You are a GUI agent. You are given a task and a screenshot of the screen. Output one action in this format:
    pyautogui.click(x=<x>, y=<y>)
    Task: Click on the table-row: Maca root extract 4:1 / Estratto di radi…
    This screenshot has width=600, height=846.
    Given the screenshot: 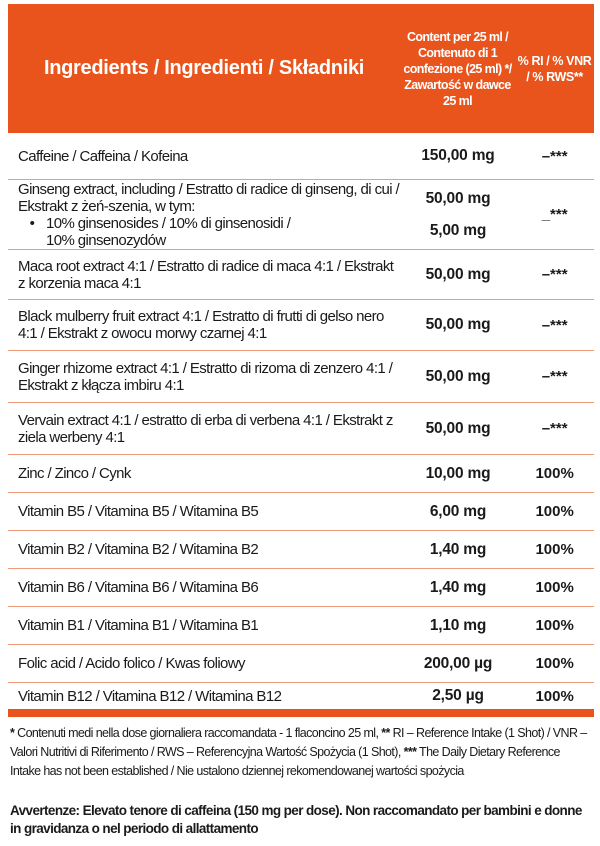 What is the action you would take?
    pyautogui.click(x=301, y=275)
    